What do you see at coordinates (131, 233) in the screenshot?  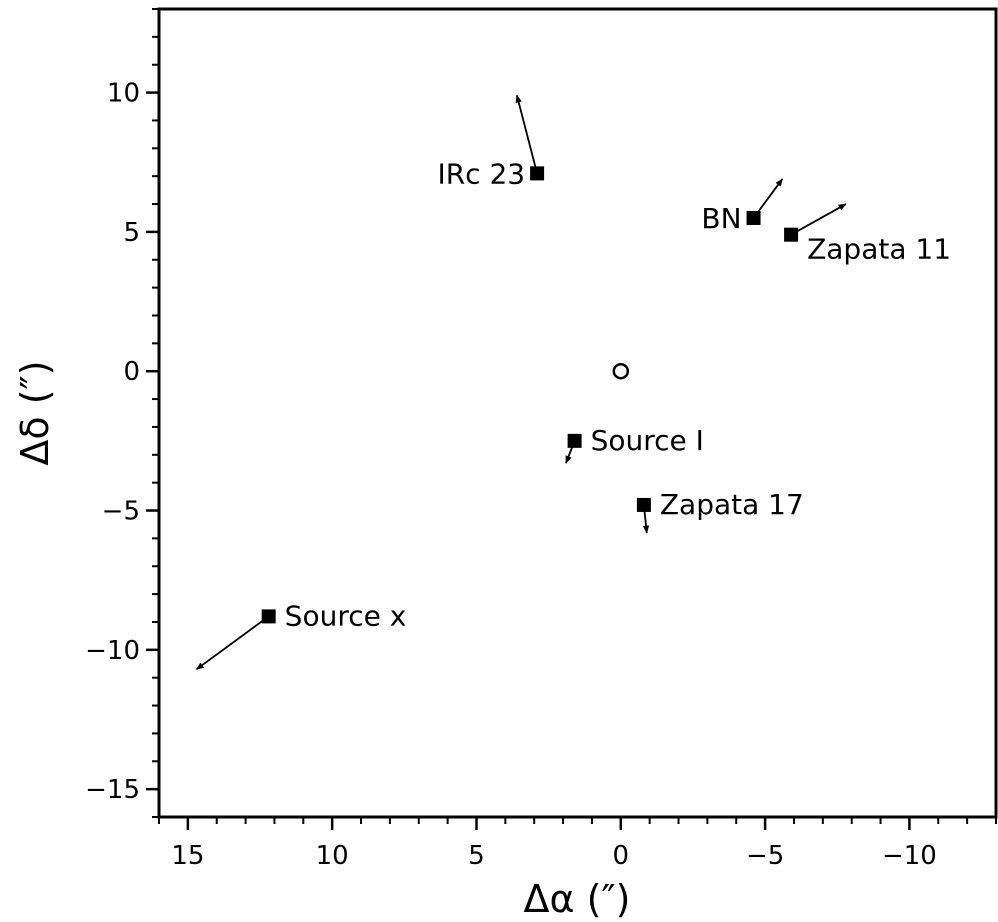 I see `y-tick-label: 5` at bounding box center [131, 233].